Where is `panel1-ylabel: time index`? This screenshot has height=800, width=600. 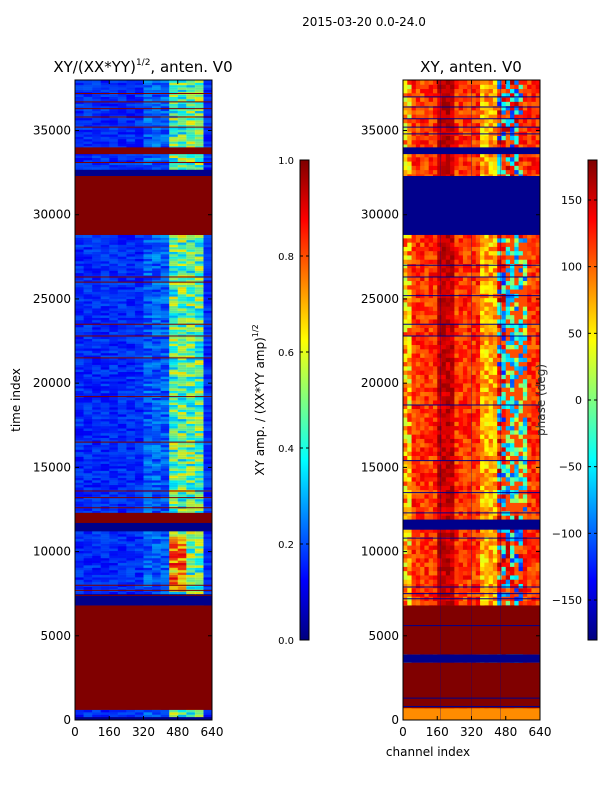
panel1-ylabel: time index is located at coordinates (16, 400).